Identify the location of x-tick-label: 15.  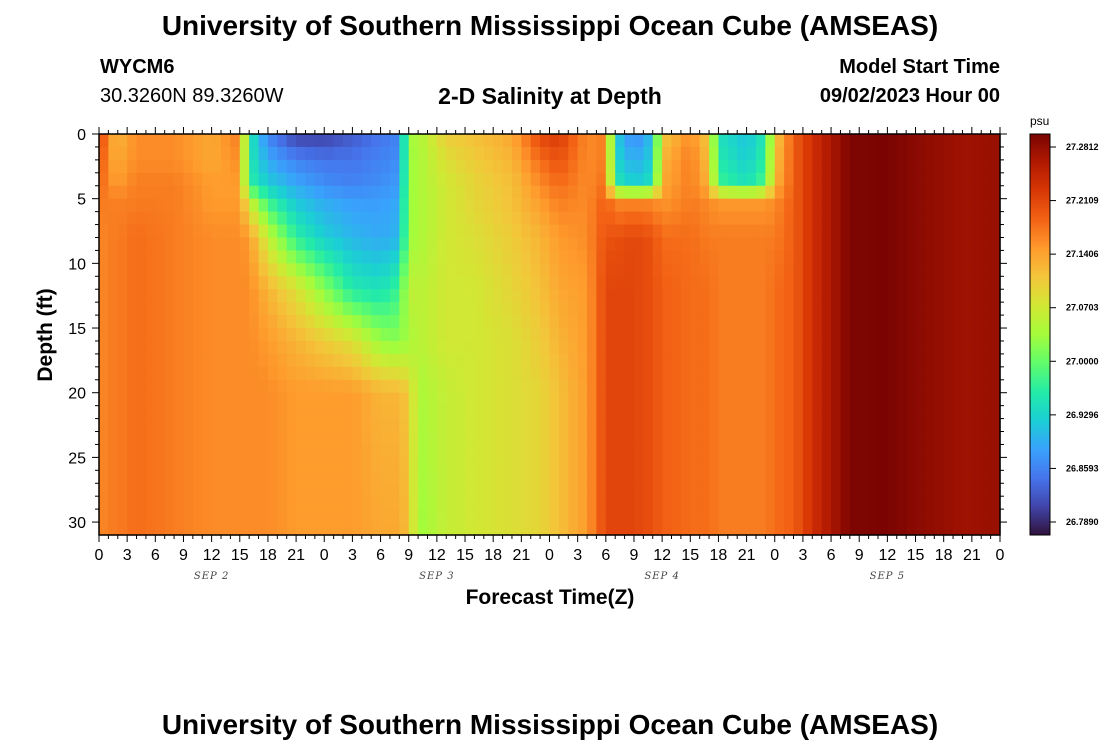
(916, 555).